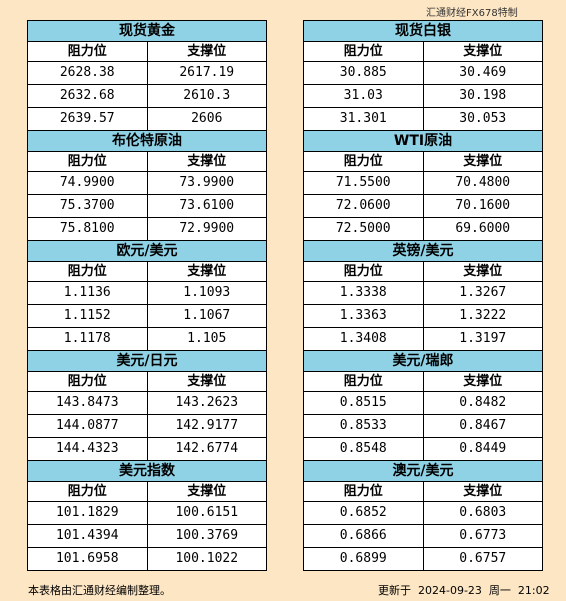 This screenshot has width=566, height=601. What do you see at coordinates (423, 141) in the screenshot?
I see `instrument-title: WTI原油` at bounding box center [423, 141].